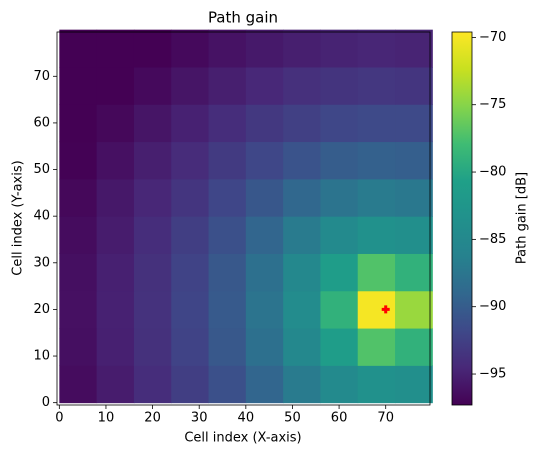 This screenshot has width=538, height=455. I want to click on x-tick-label: 50, so click(292, 418).